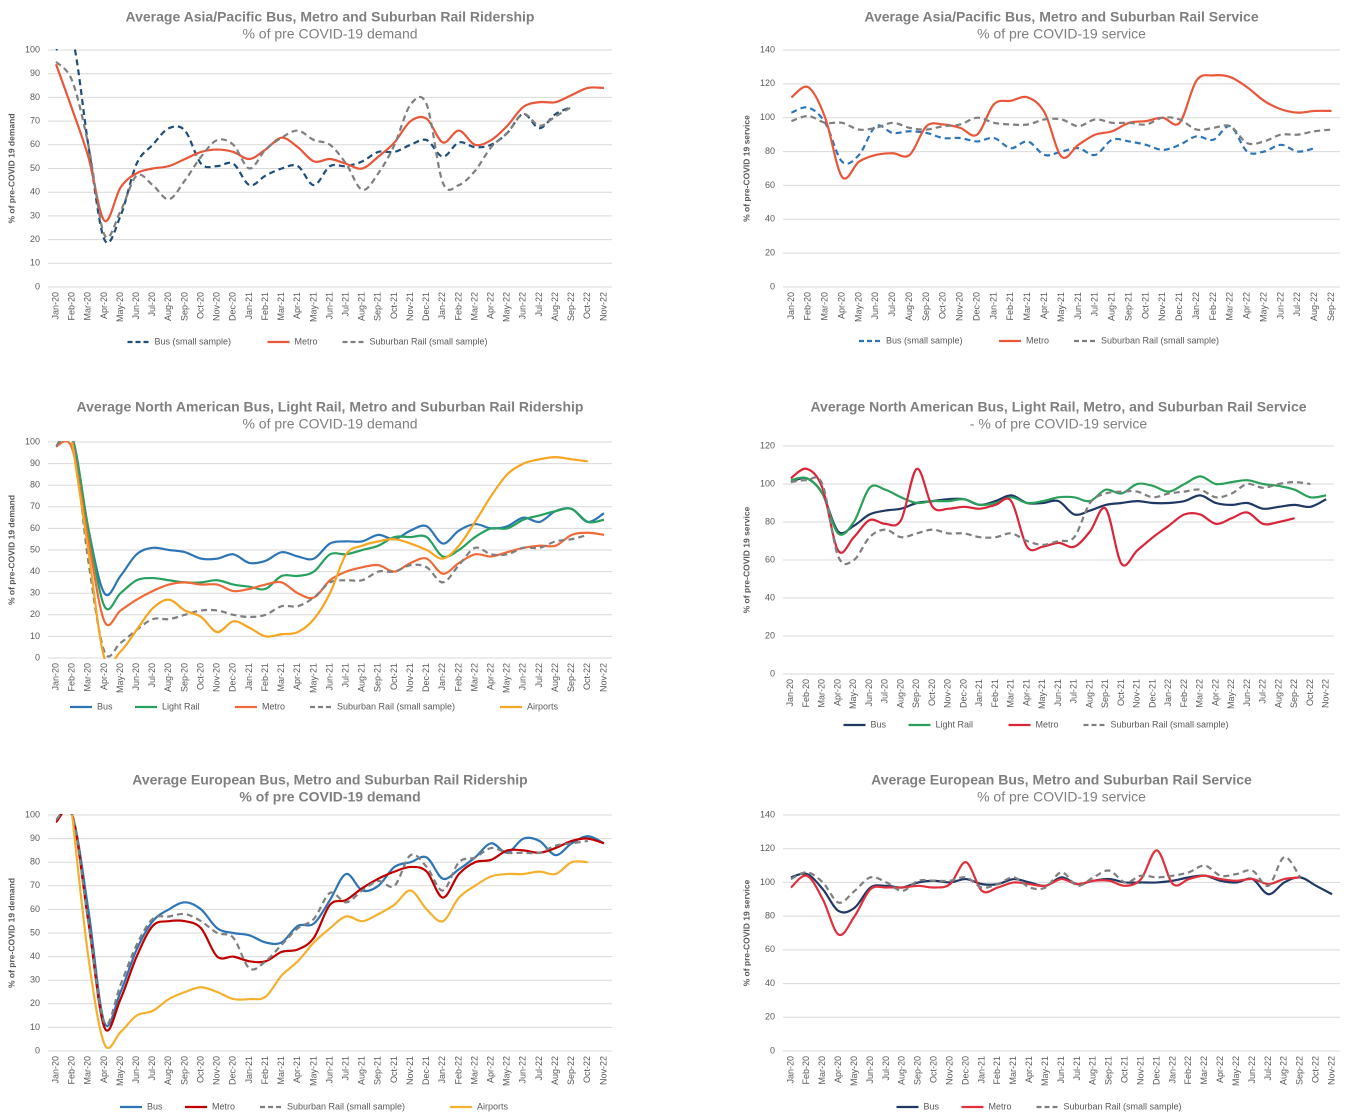 This screenshot has width=1354, height=1120. Describe the element at coordinates (934, 1069) in the screenshot. I see `x-tick-label: Oct-20` at that location.